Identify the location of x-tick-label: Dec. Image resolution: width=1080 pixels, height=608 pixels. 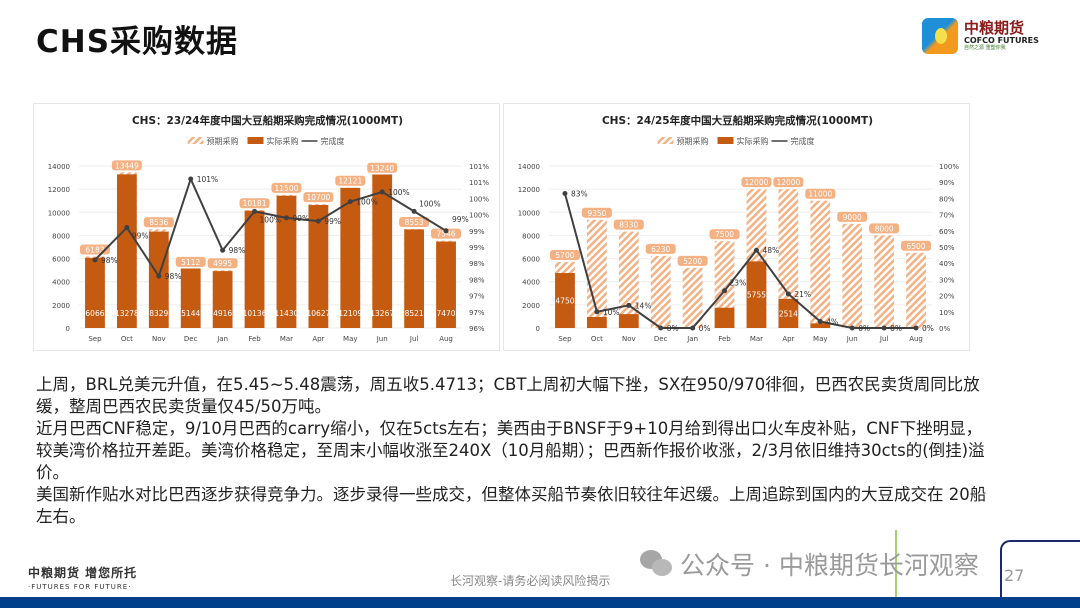
(191, 339).